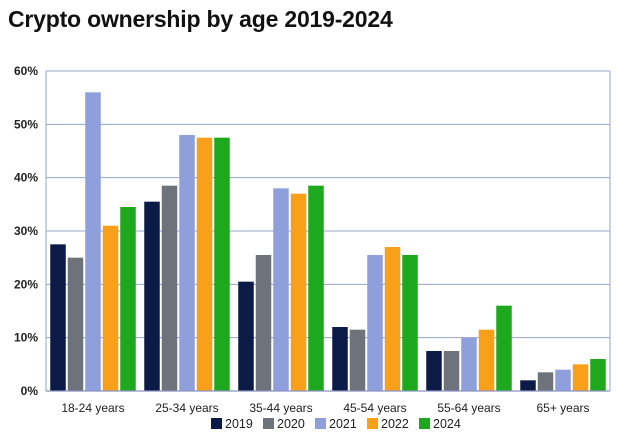  What do you see at coordinates (26, 71) in the screenshot?
I see `y-tick-label: 60%` at bounding box center [26, 71].